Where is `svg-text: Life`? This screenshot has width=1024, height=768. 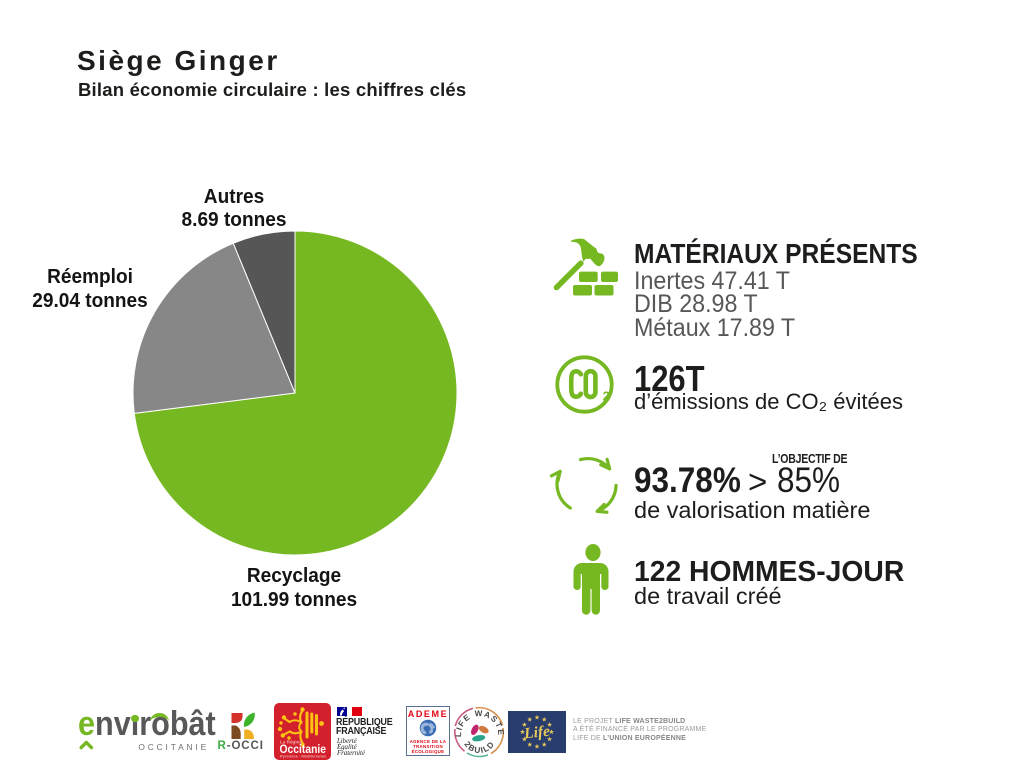
svg-text: Life is located at coordinates (536, 733).